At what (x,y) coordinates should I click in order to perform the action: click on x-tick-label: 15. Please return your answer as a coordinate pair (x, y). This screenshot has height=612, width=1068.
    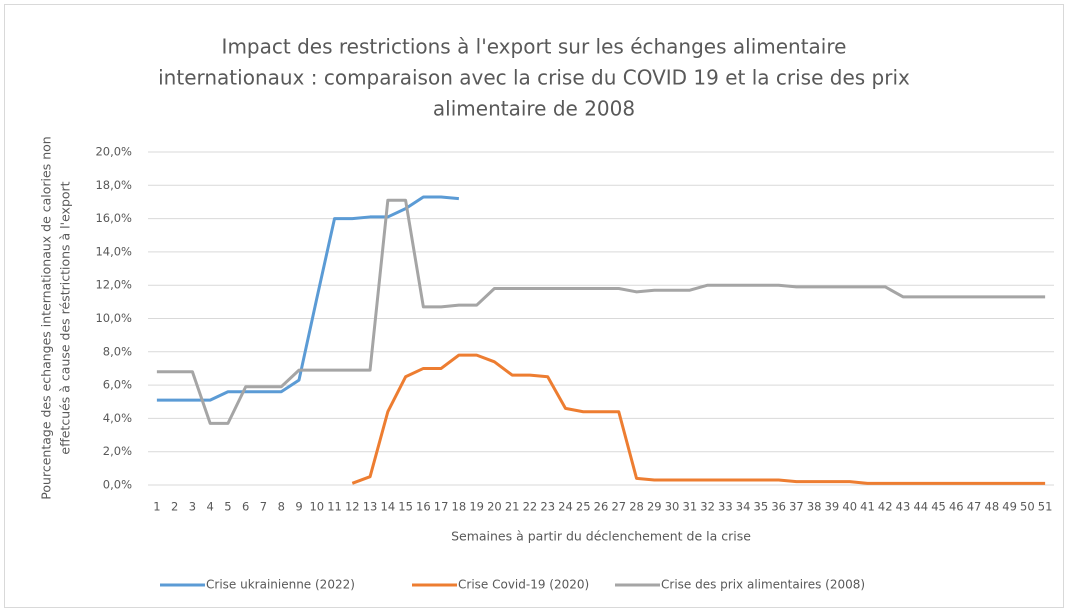
    Looking at the image, I should click on (405, 507).